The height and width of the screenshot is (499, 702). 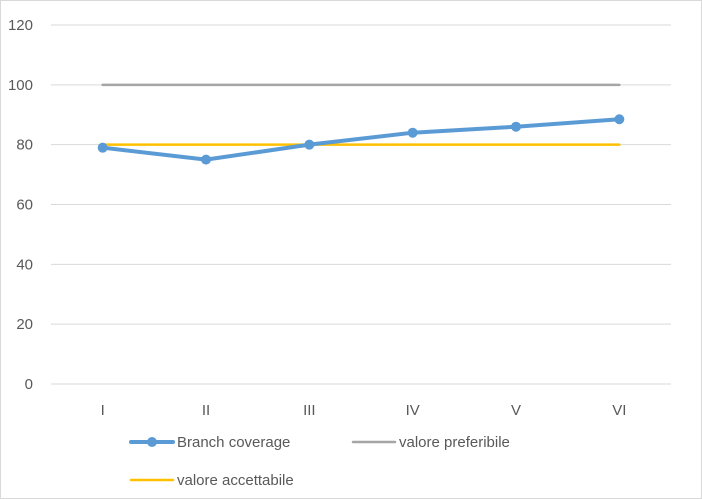 I want to click on x-tick-label: V, so click(x=516, y=410).